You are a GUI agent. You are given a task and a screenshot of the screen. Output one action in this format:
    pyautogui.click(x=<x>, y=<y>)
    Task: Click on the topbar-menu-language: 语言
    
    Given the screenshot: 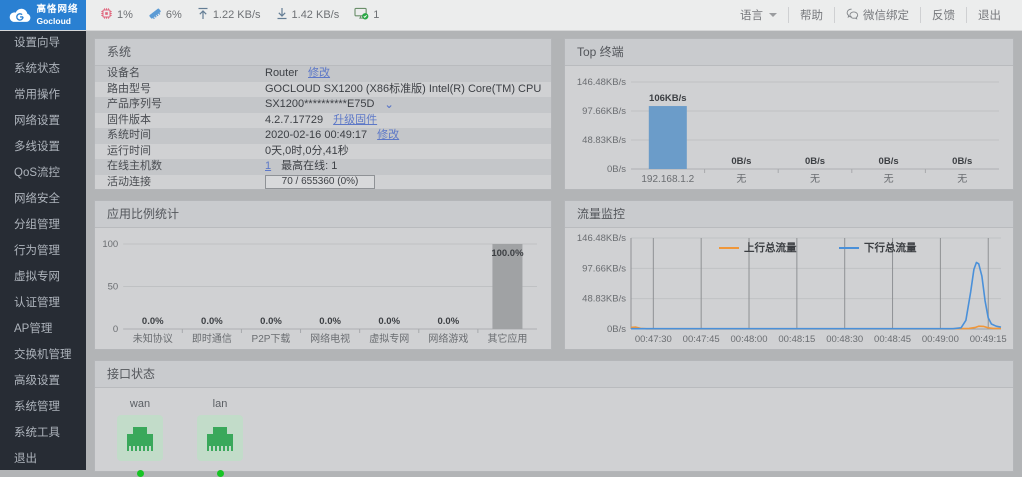 What is the action you would take?
    pyautogui.click(x=758, y=15)
    